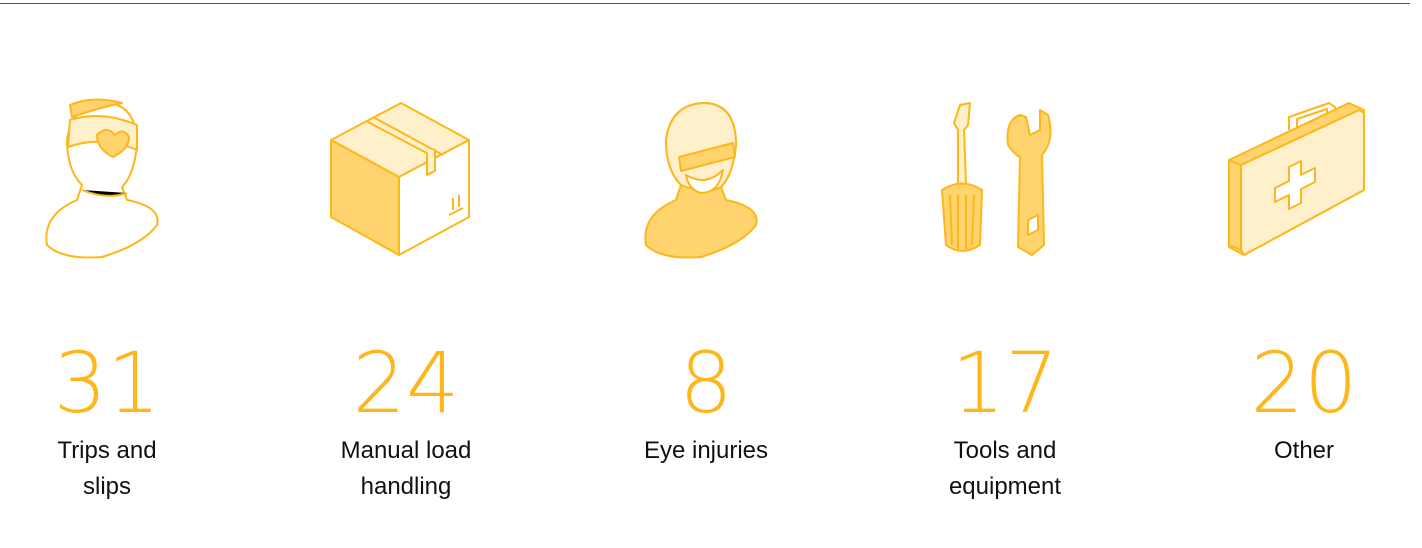  Describe the element at coordinates (406, 300) in the screenshot. I see `stat-manual-load-handling: 24 Manual load handling` at that location.